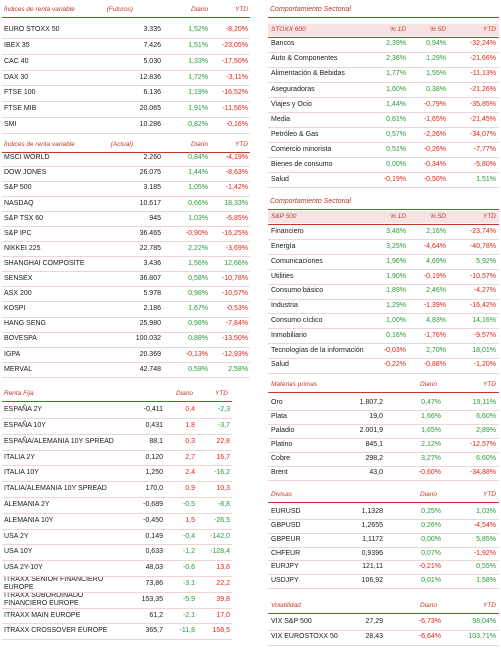 The height and width of the screenshot is (649, 501). I want to click on row-value: 20.065, so click(150, 109).